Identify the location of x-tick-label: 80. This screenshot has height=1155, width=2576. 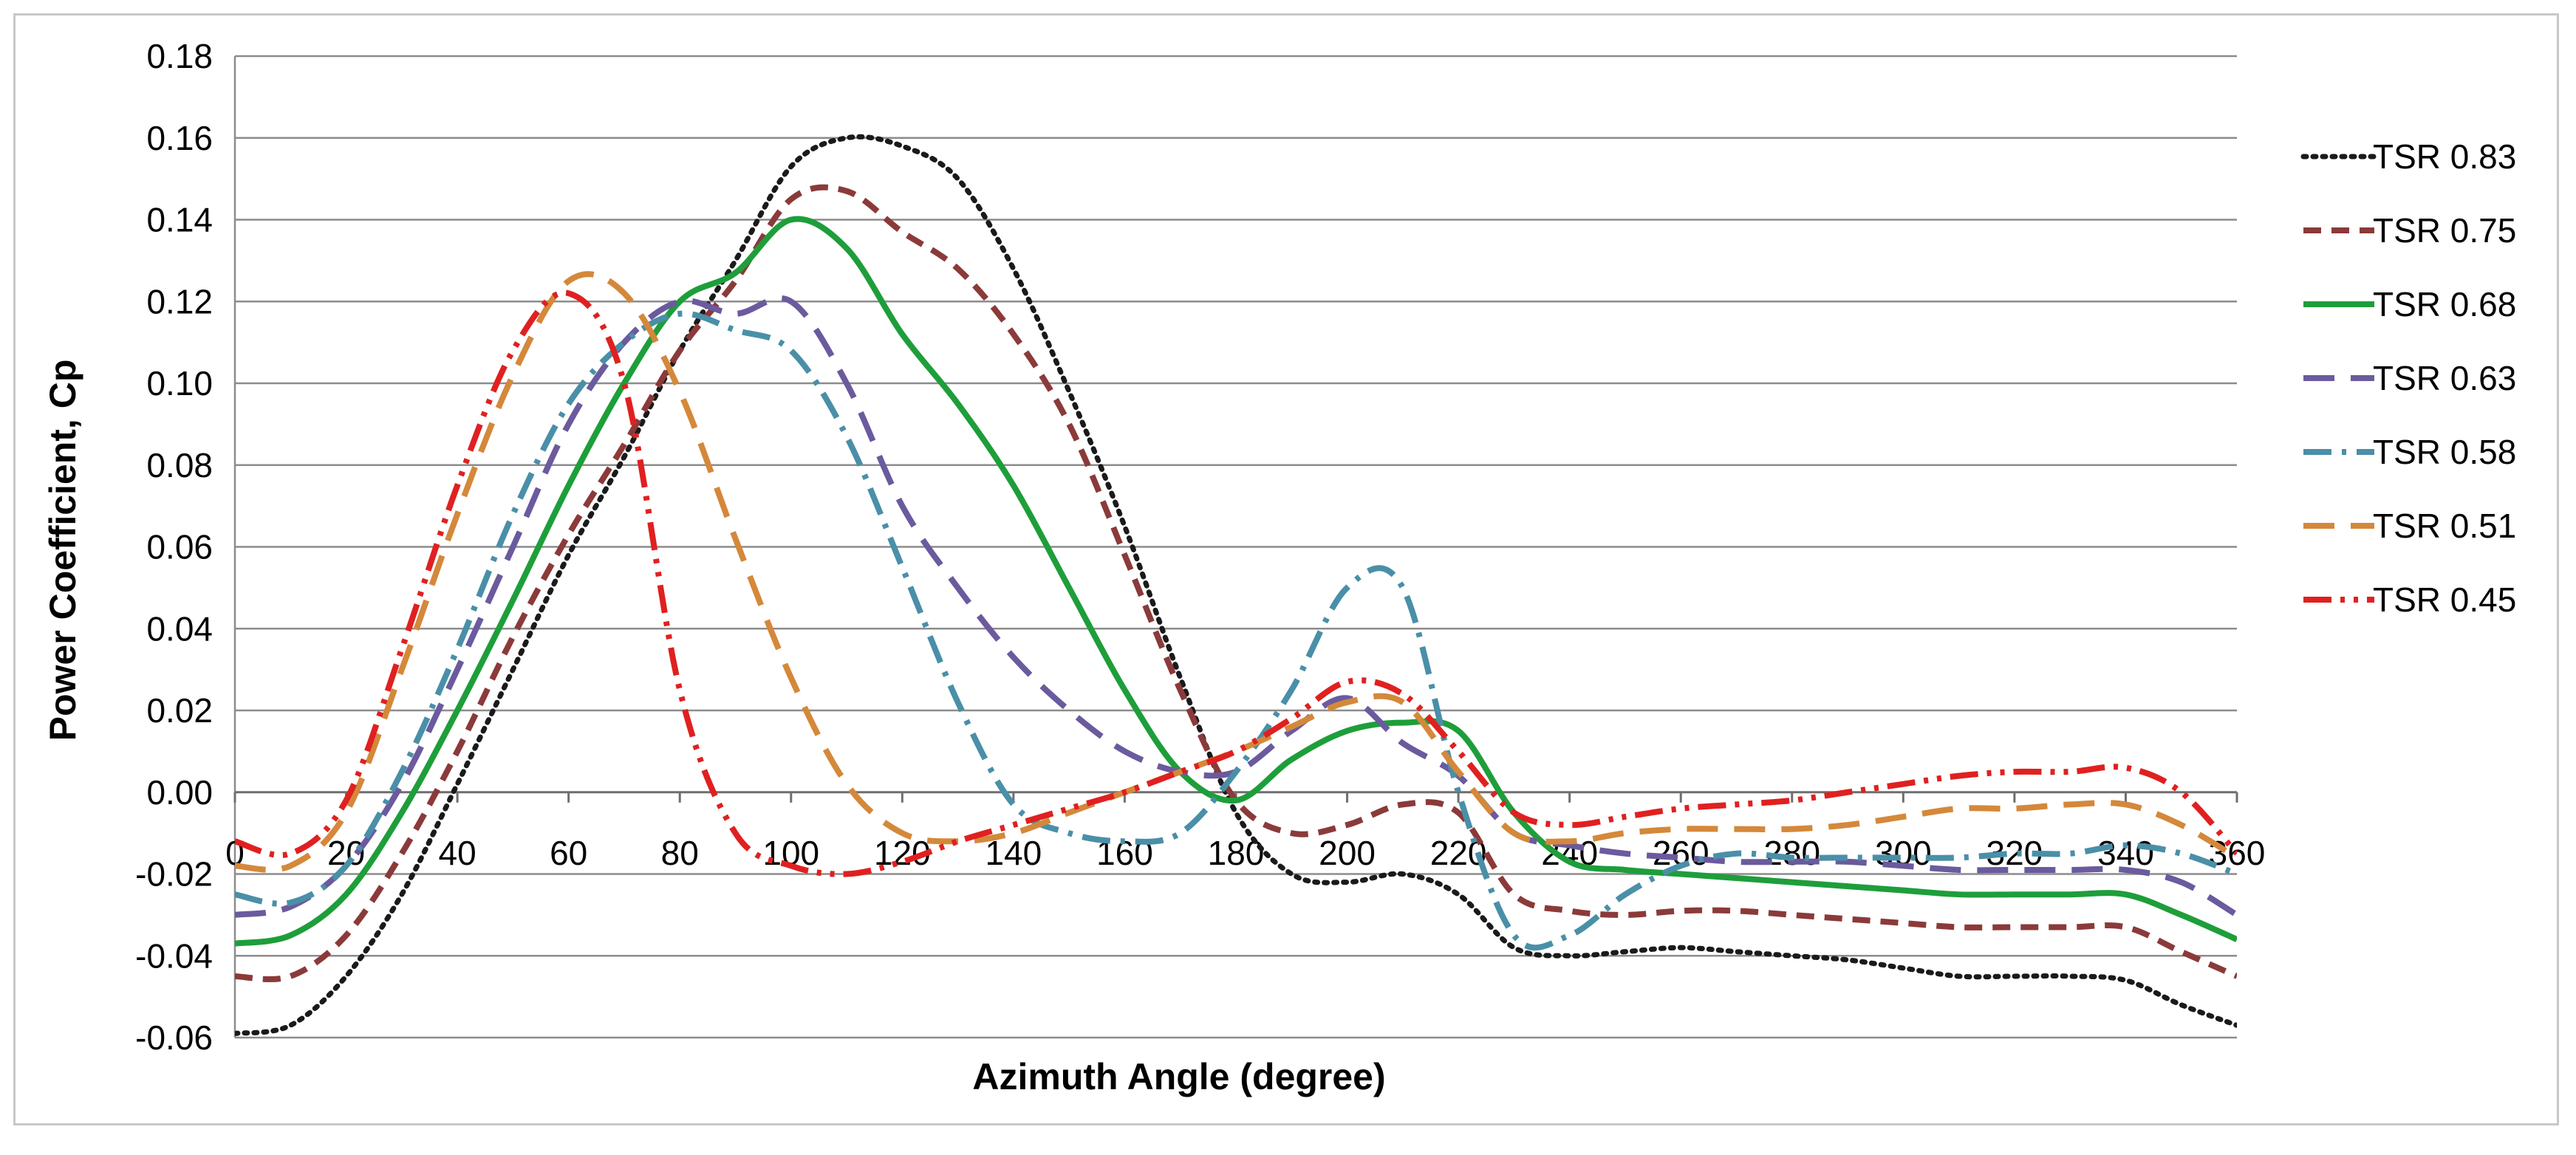
(680, 853).